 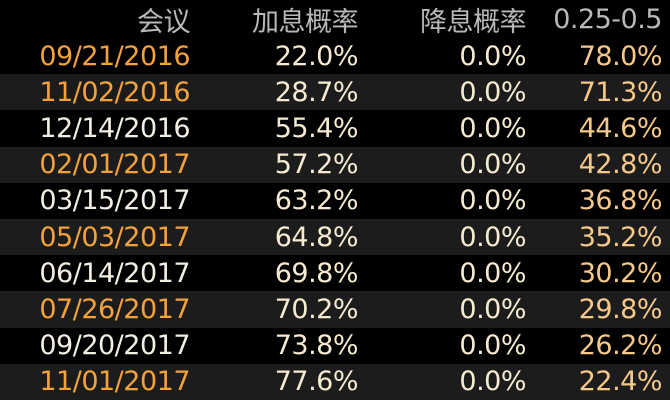 What do you see at coordinates (620, 309) in the screenshot?
I see `range-probability: 29.8%` at bounding box center [620, 309].